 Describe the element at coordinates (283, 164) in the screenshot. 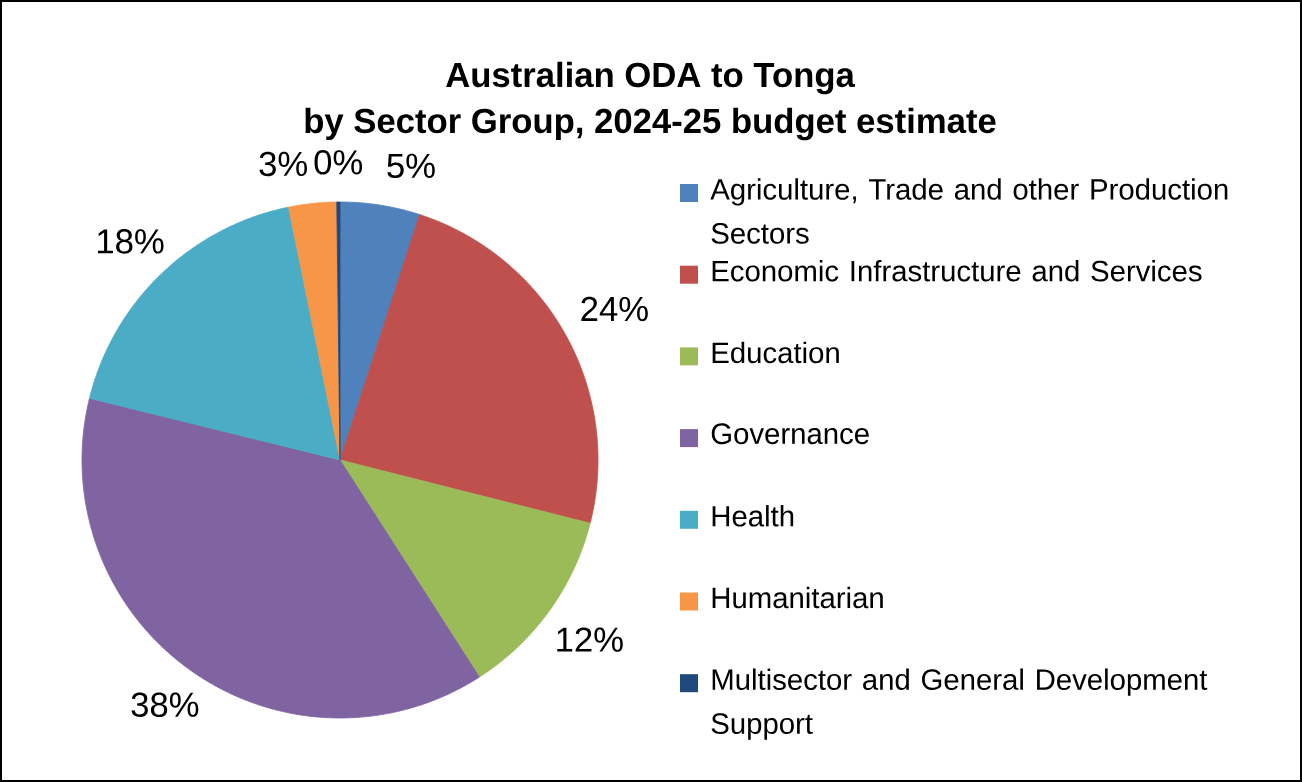

I see `data-label: 3%` at that location.